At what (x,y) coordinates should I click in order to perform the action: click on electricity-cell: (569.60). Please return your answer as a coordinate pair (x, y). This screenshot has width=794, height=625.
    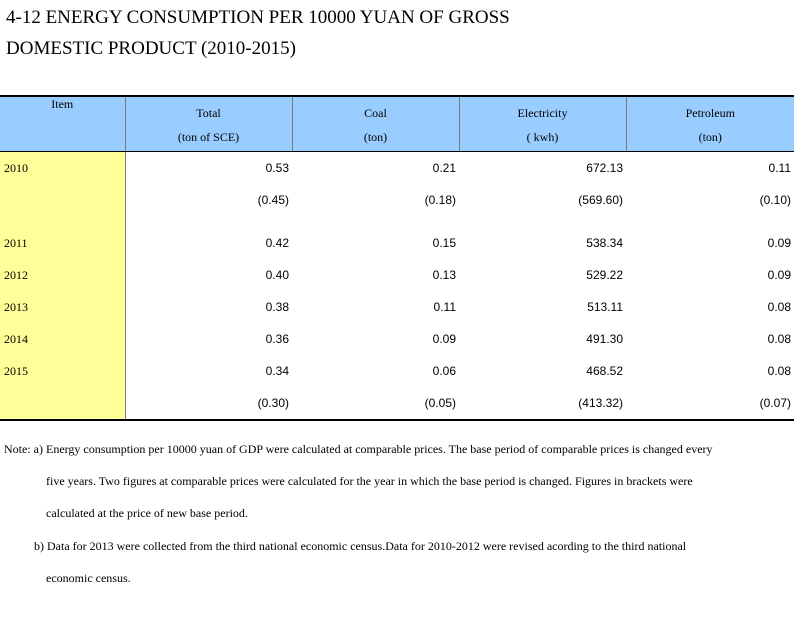
    Looking at the image, I should click on (600, 200).